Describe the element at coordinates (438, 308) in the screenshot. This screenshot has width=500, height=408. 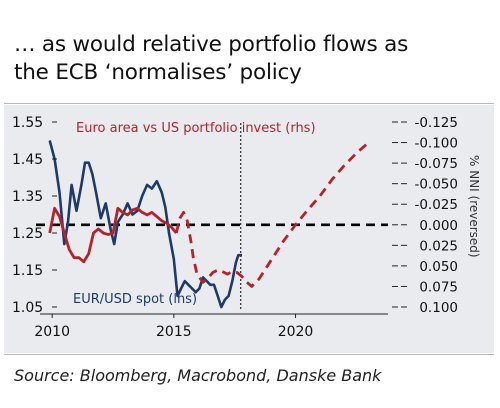
I see `y-right-tick-label: 0.100` at that location.